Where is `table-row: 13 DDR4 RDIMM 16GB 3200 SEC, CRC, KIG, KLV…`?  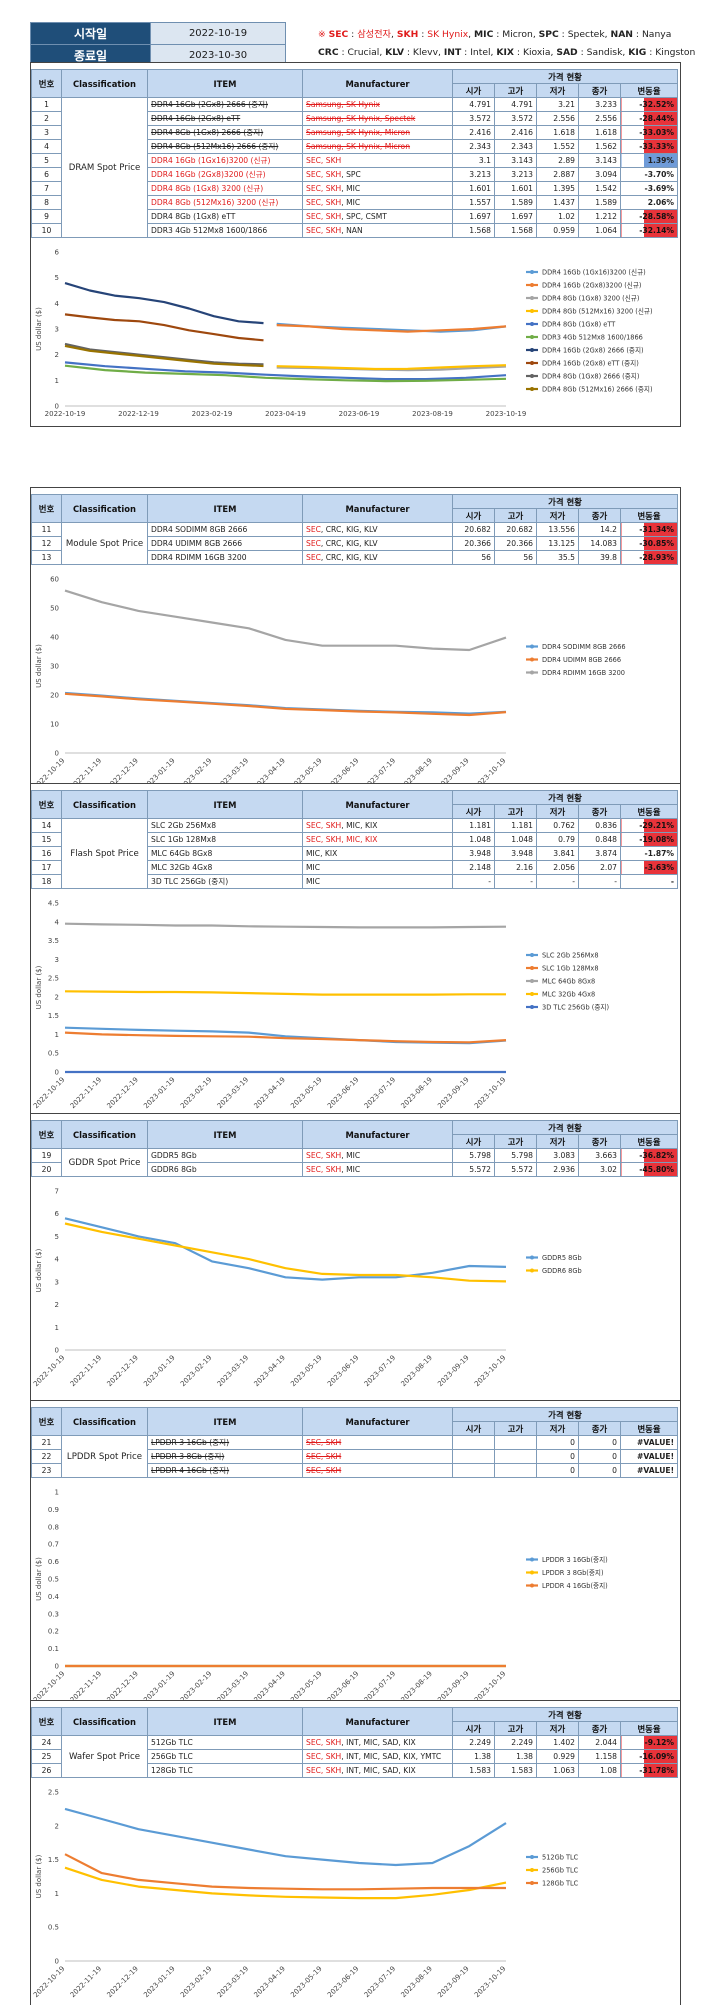
table-row: 13 DDR4 RDIMM 16GB 3200 SEC, CRC, KIG, KLV… is located at coordinates (355, 557).